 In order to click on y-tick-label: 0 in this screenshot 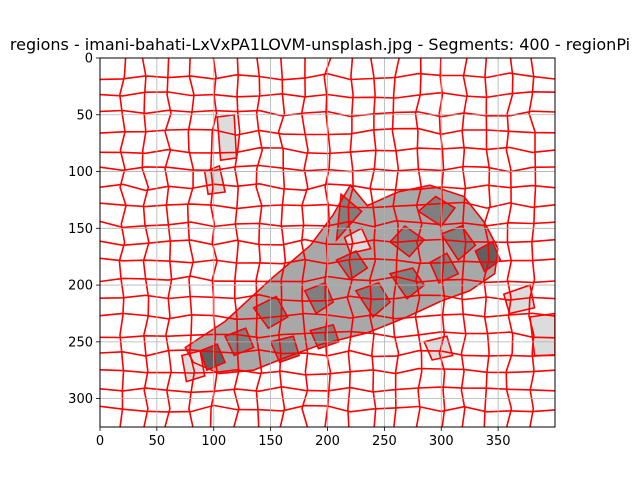, I will do `click(89, 59)`.